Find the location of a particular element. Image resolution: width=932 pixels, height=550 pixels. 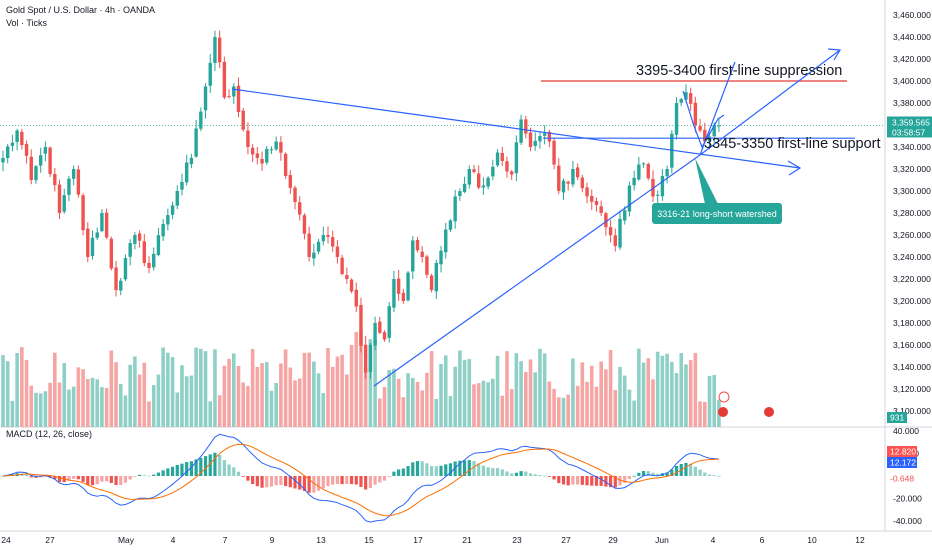

resistance-annotation: 3395-3400 first-line suppression is located at coordinates (739, 71).